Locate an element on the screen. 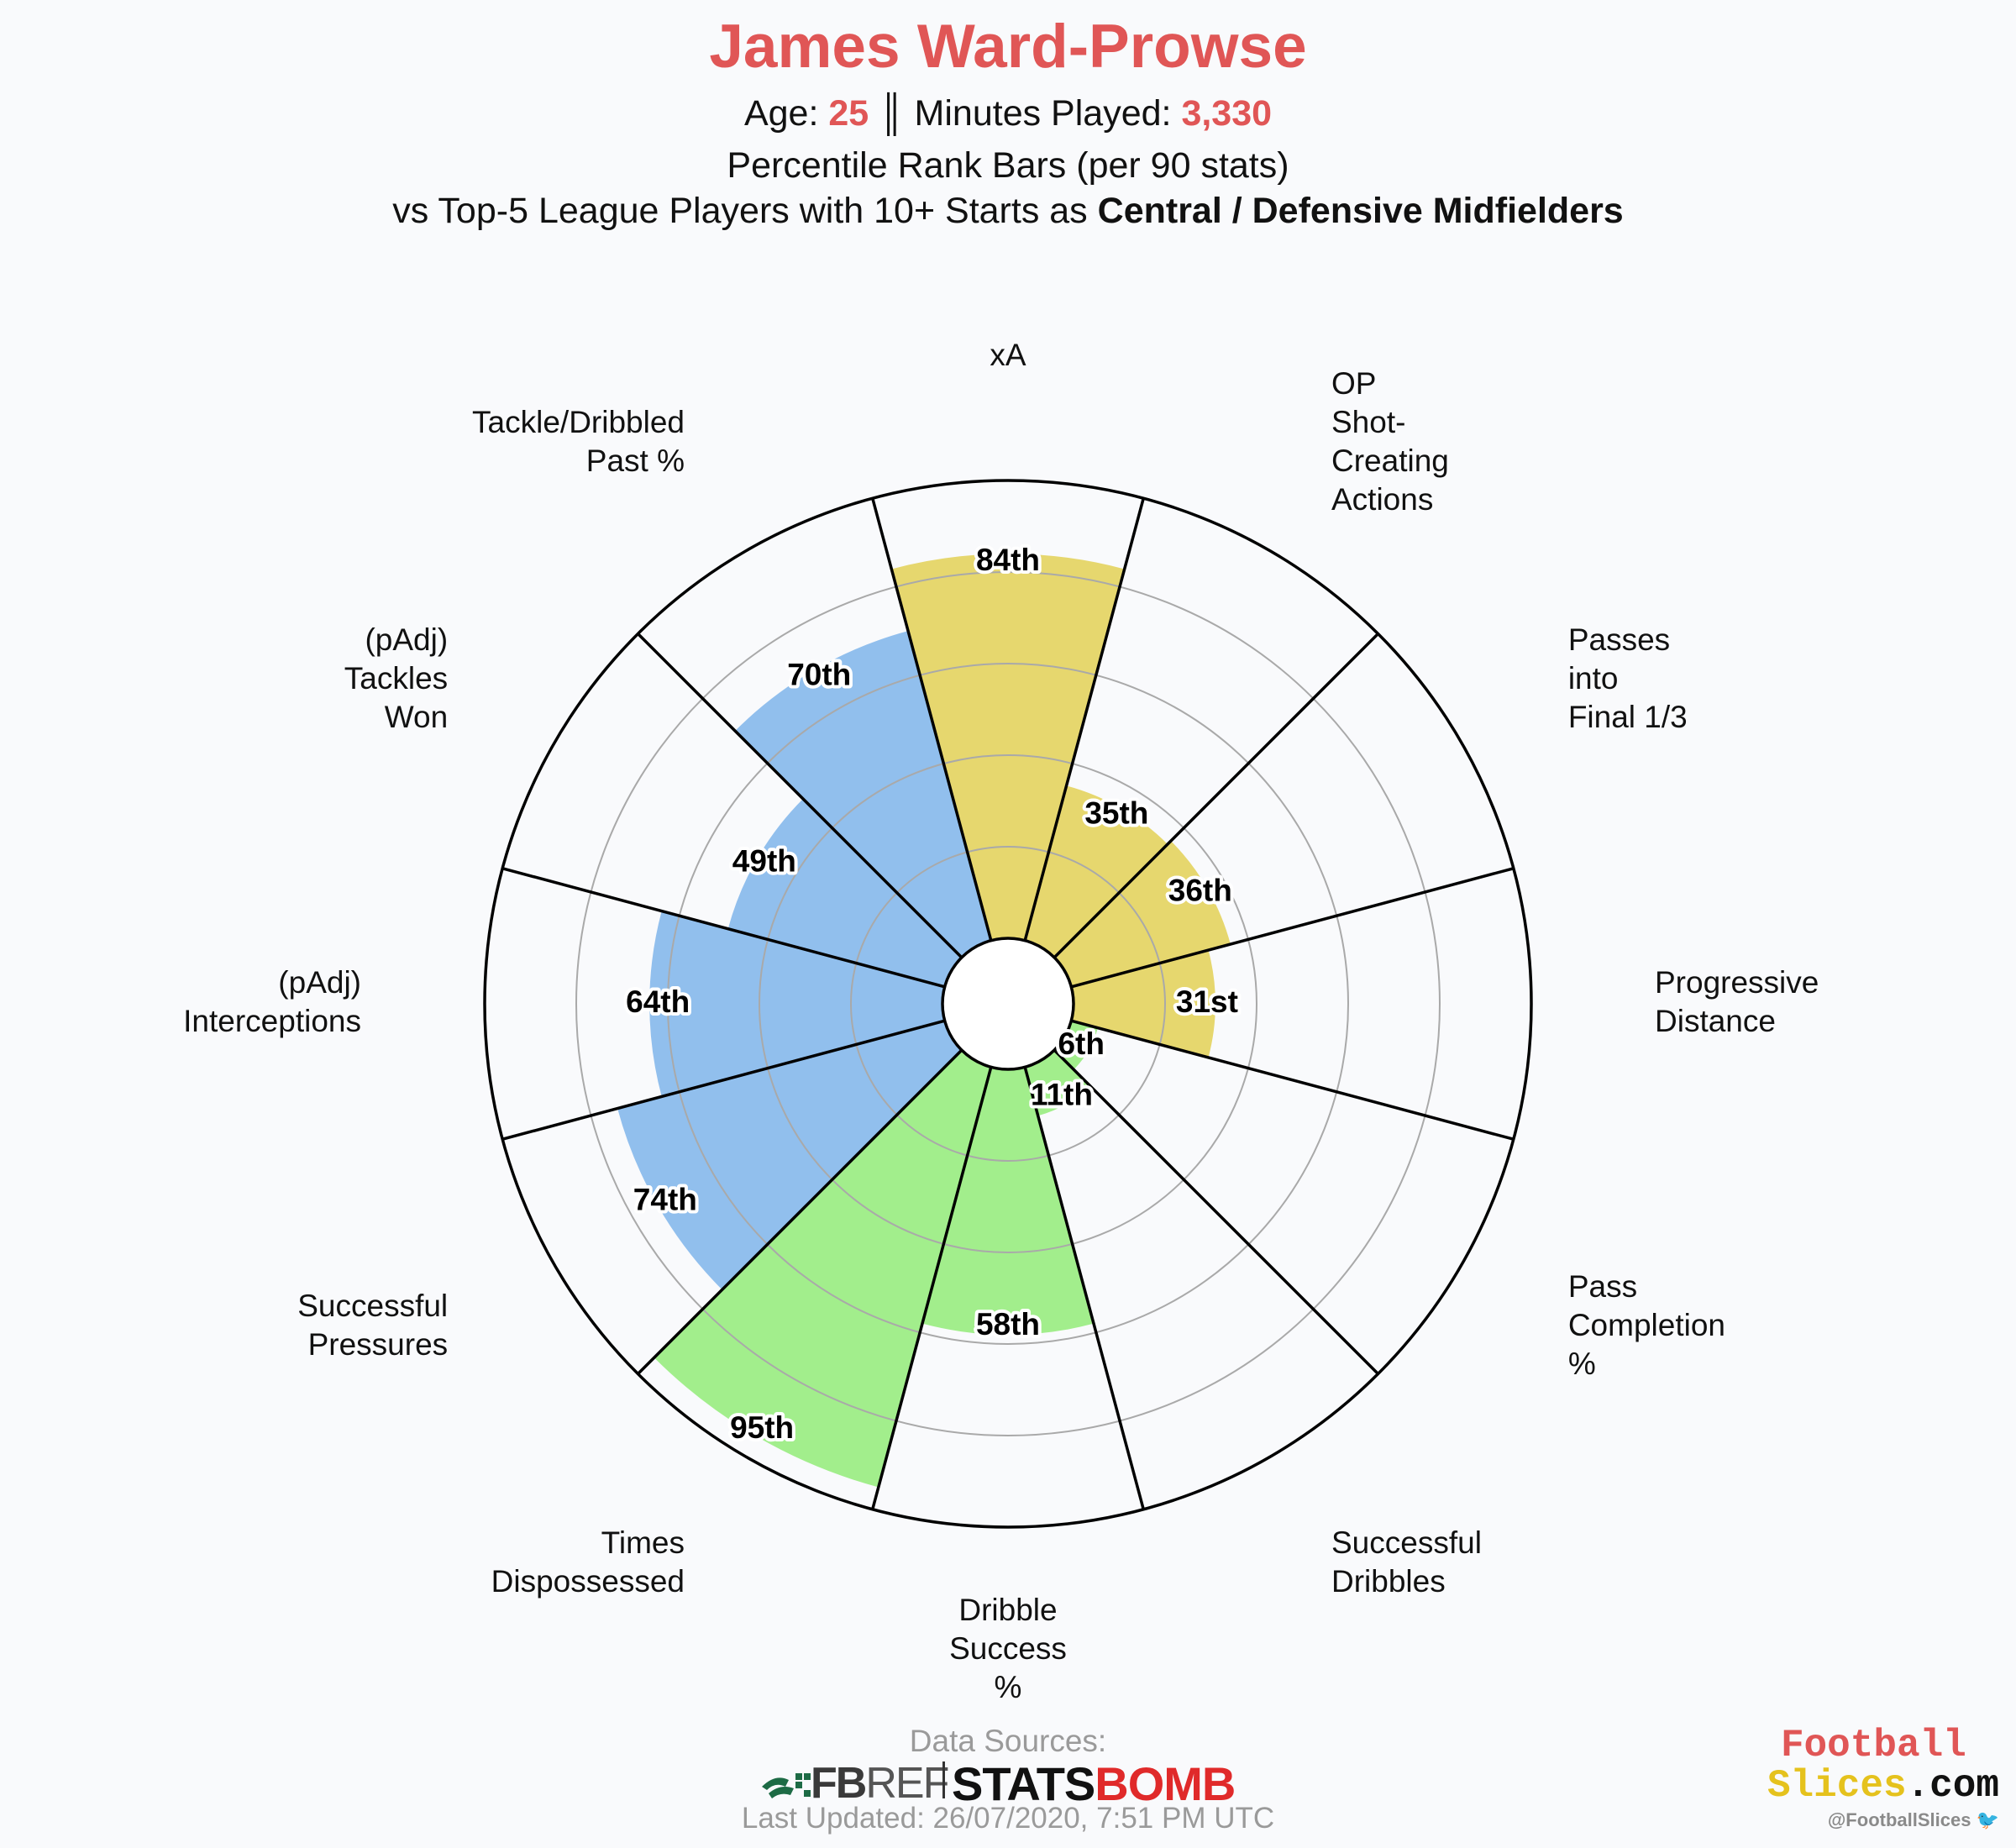 The height and width of the screenshot is (1848, 2016). value-label: 58th is located at coordinates (1008, 1324).